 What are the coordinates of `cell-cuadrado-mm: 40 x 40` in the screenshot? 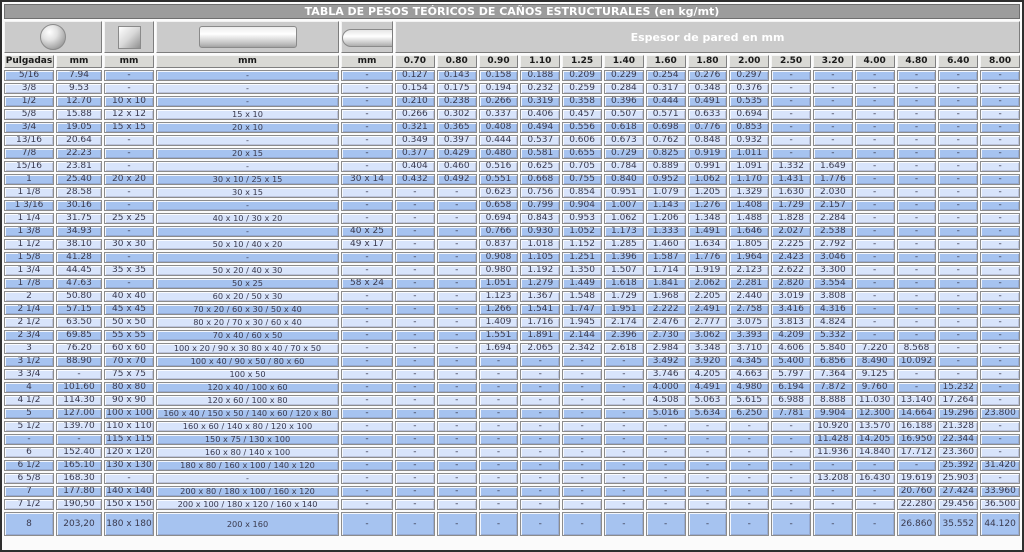 It's located at (129, 296).